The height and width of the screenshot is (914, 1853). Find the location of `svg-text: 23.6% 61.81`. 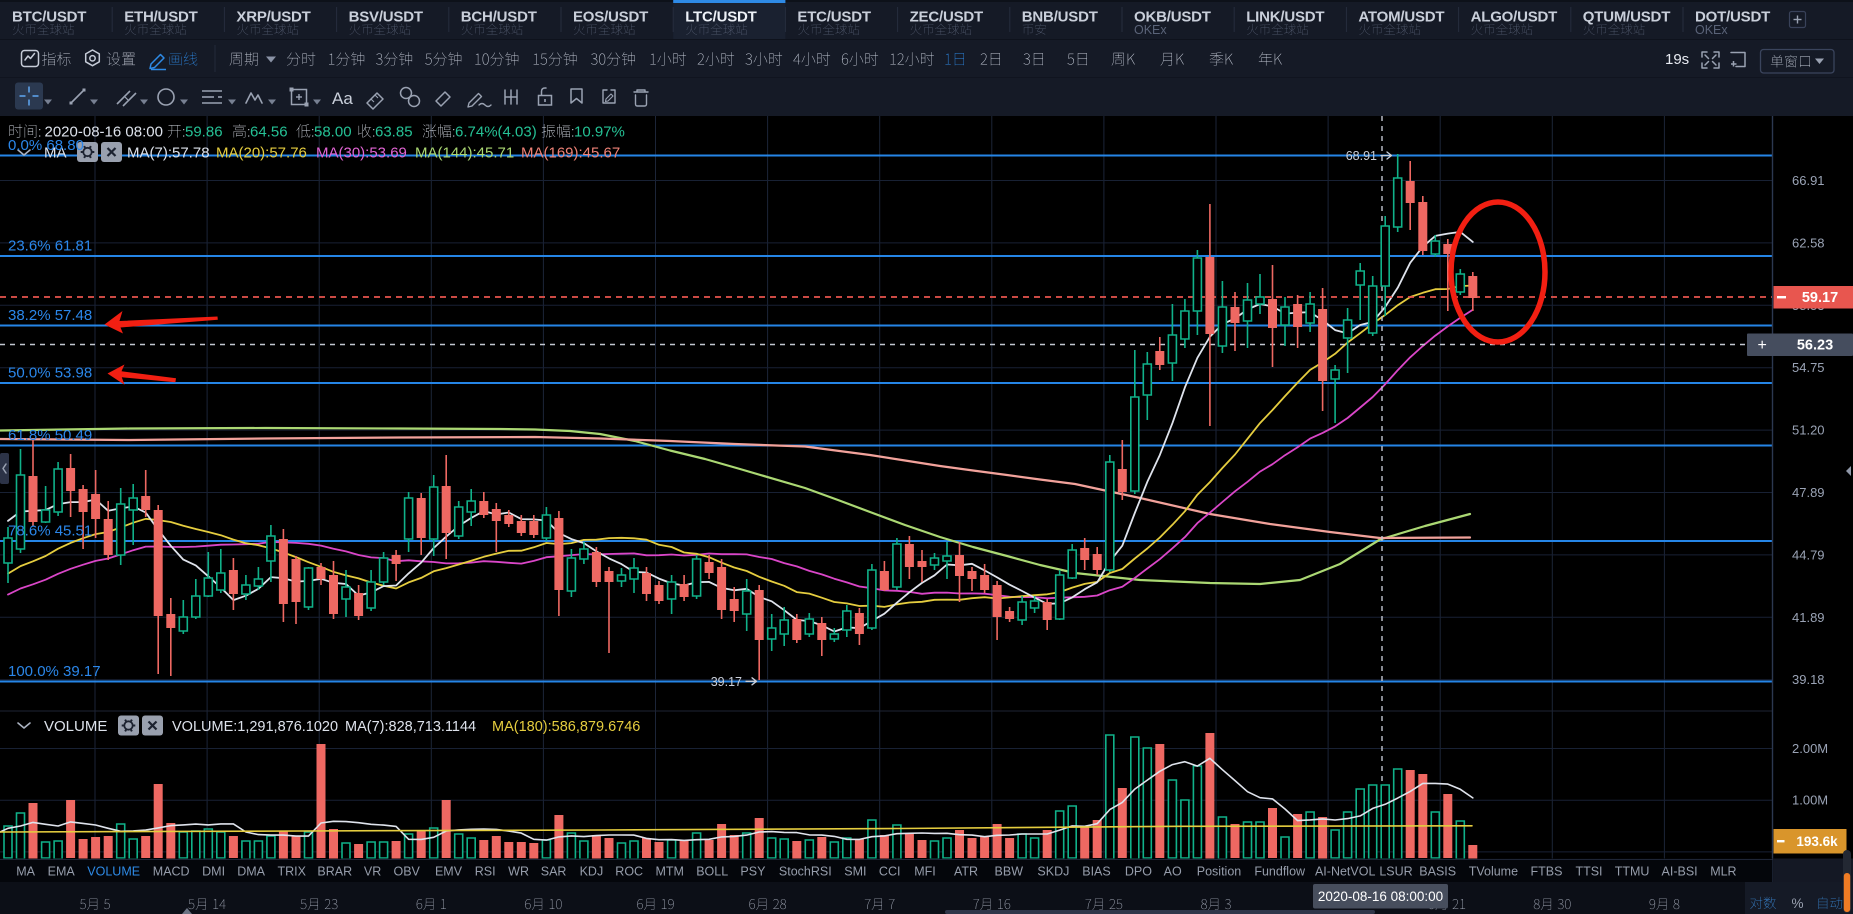

svg-text: 23.6% 61.81 is located at coordinates (50, 246).